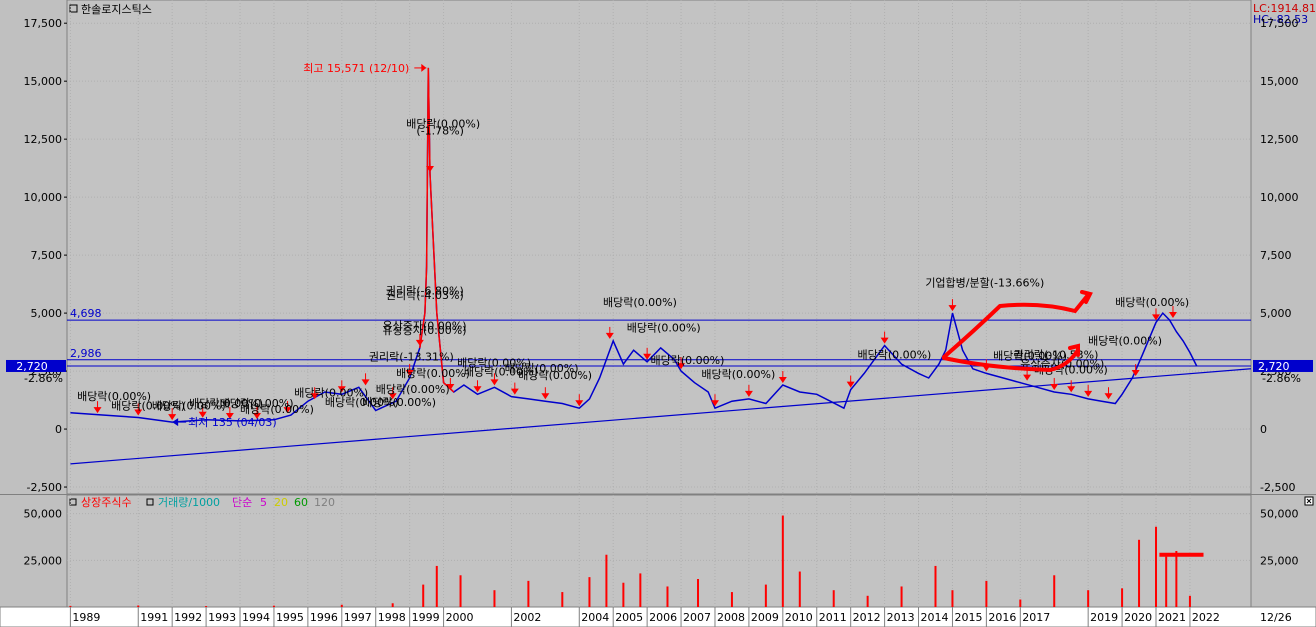 The image size is (1316, 627). Describe the element at coordinates (73, 8) in the screenshot. I see `title-checkbox-icon` at that location.